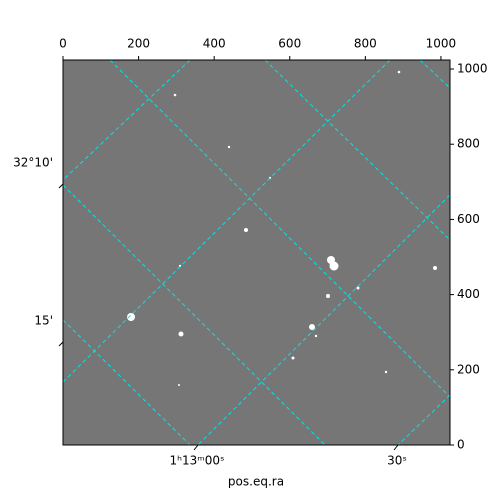  I want to click on dec-tick-label: 32°10', so click(33, 163).